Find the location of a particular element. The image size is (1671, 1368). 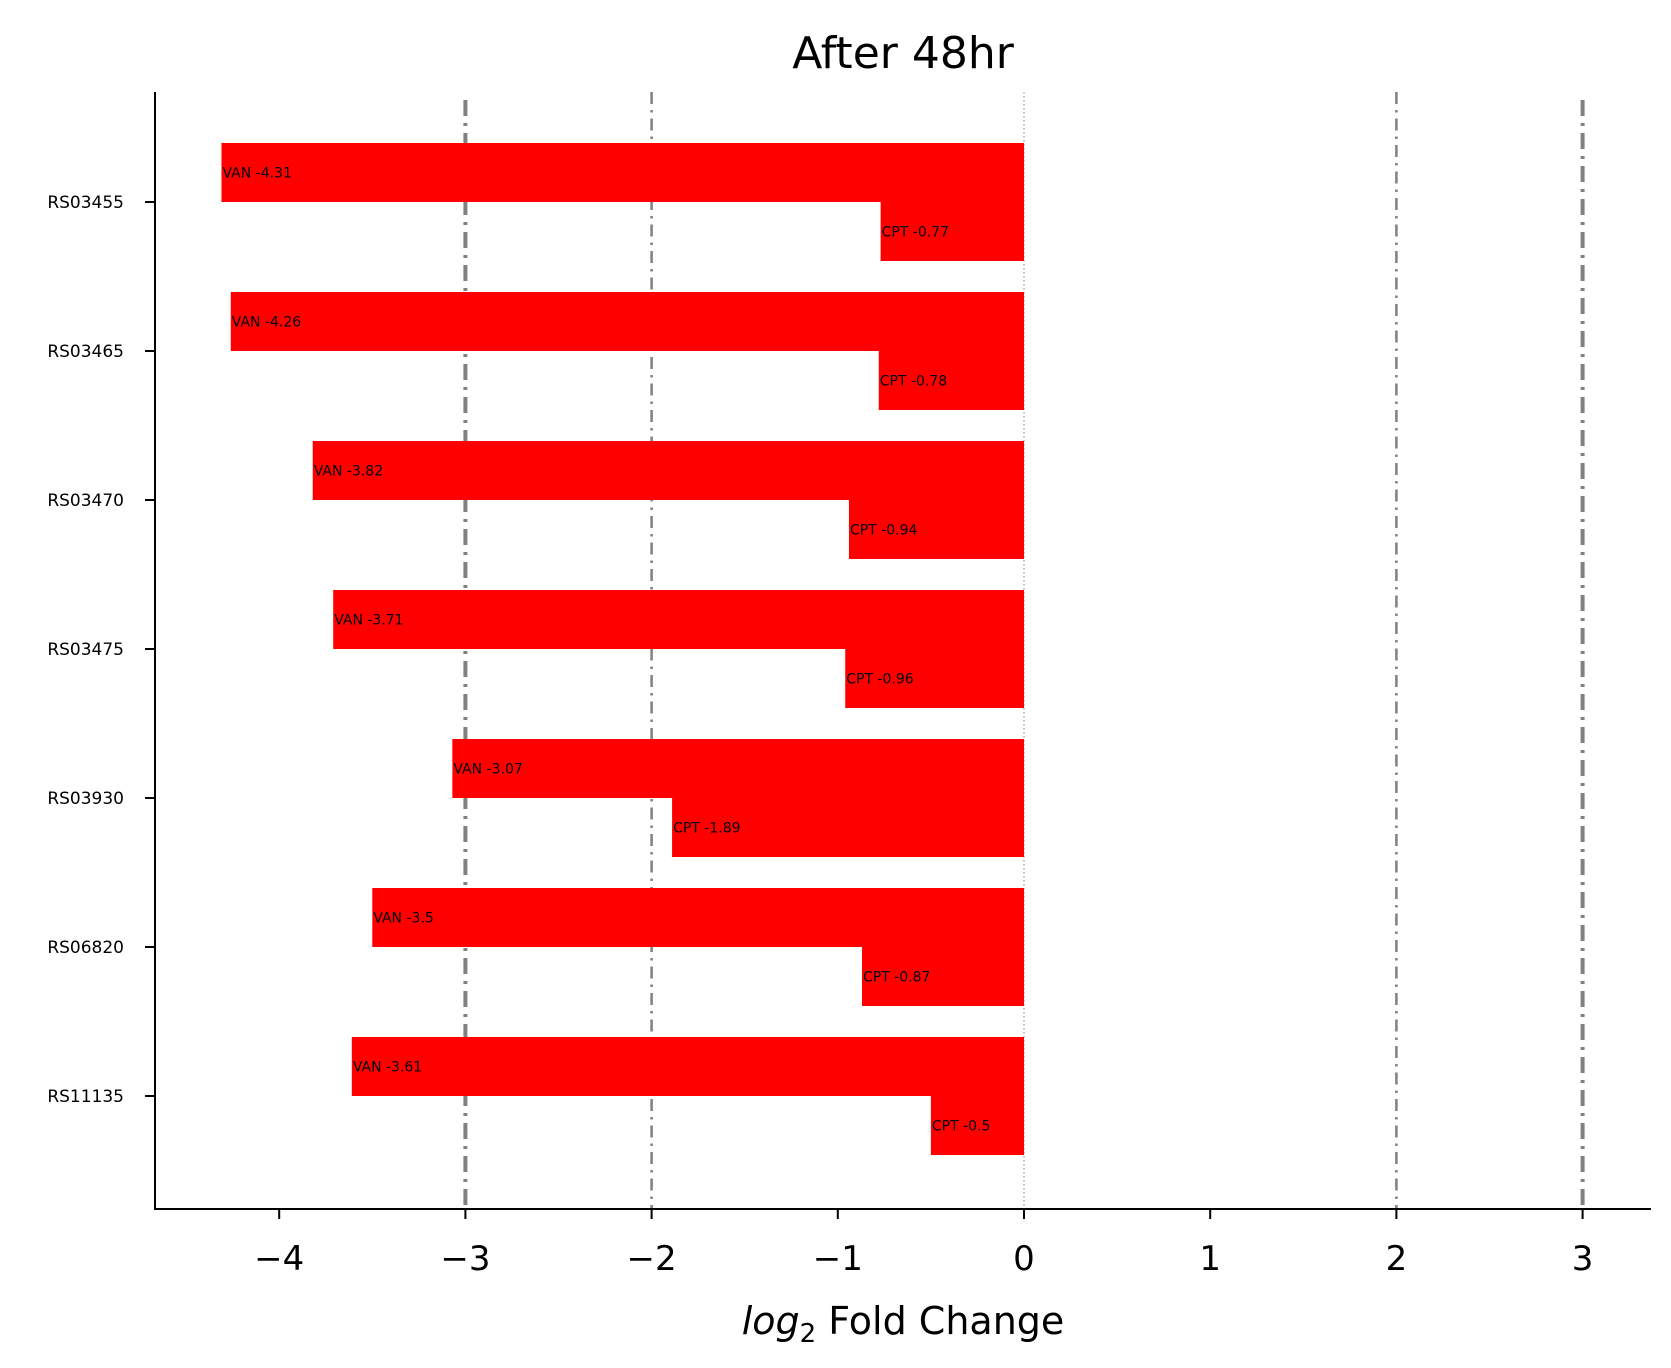

bar-label-cpt: CPT -1.89 is located at coordinates (706, 829).